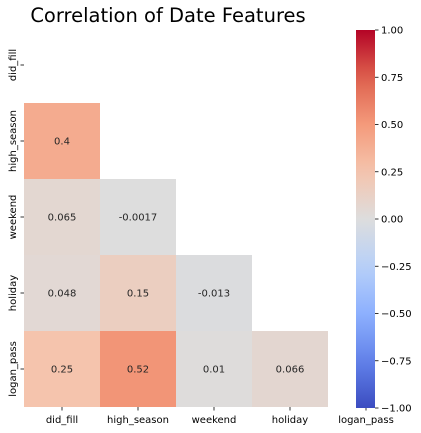 The image size is (421, 433). I want to click on cell-label-holiday-high_season: 0.15, so click(138, 294).